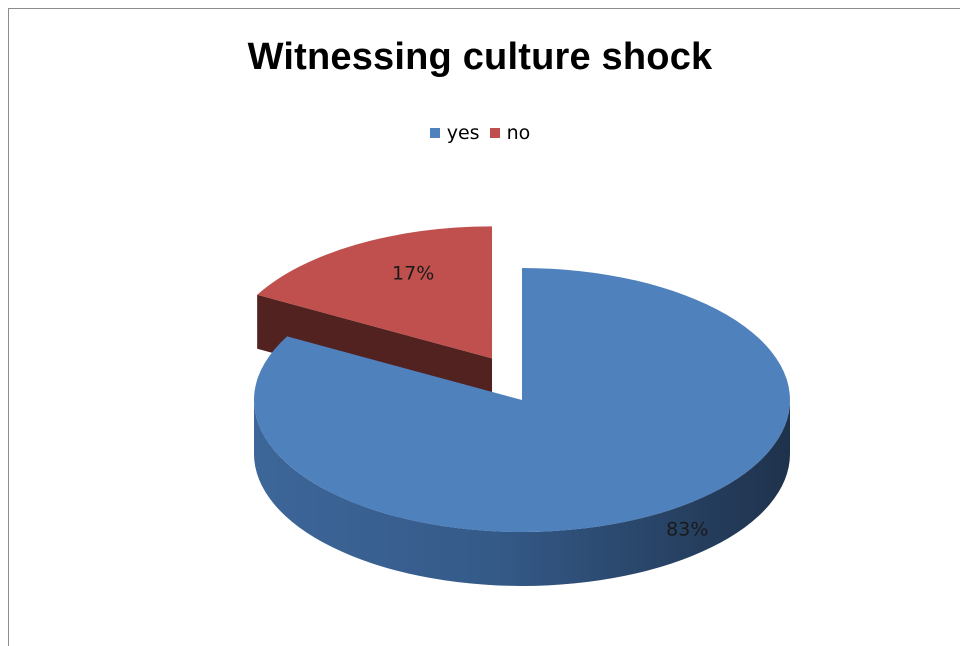 The height and width of the screenshot is (646, 960). Describe the element at coordinates (413, 274) in the screenshot. I see `data-label-no: 17%` at that location.